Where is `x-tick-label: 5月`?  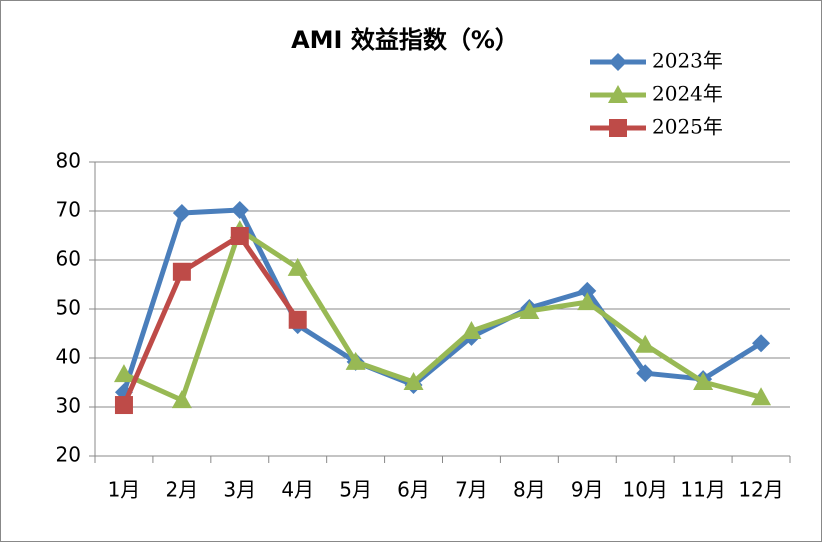 x-tick-label: 5月 is located at coordinates (355, 490).